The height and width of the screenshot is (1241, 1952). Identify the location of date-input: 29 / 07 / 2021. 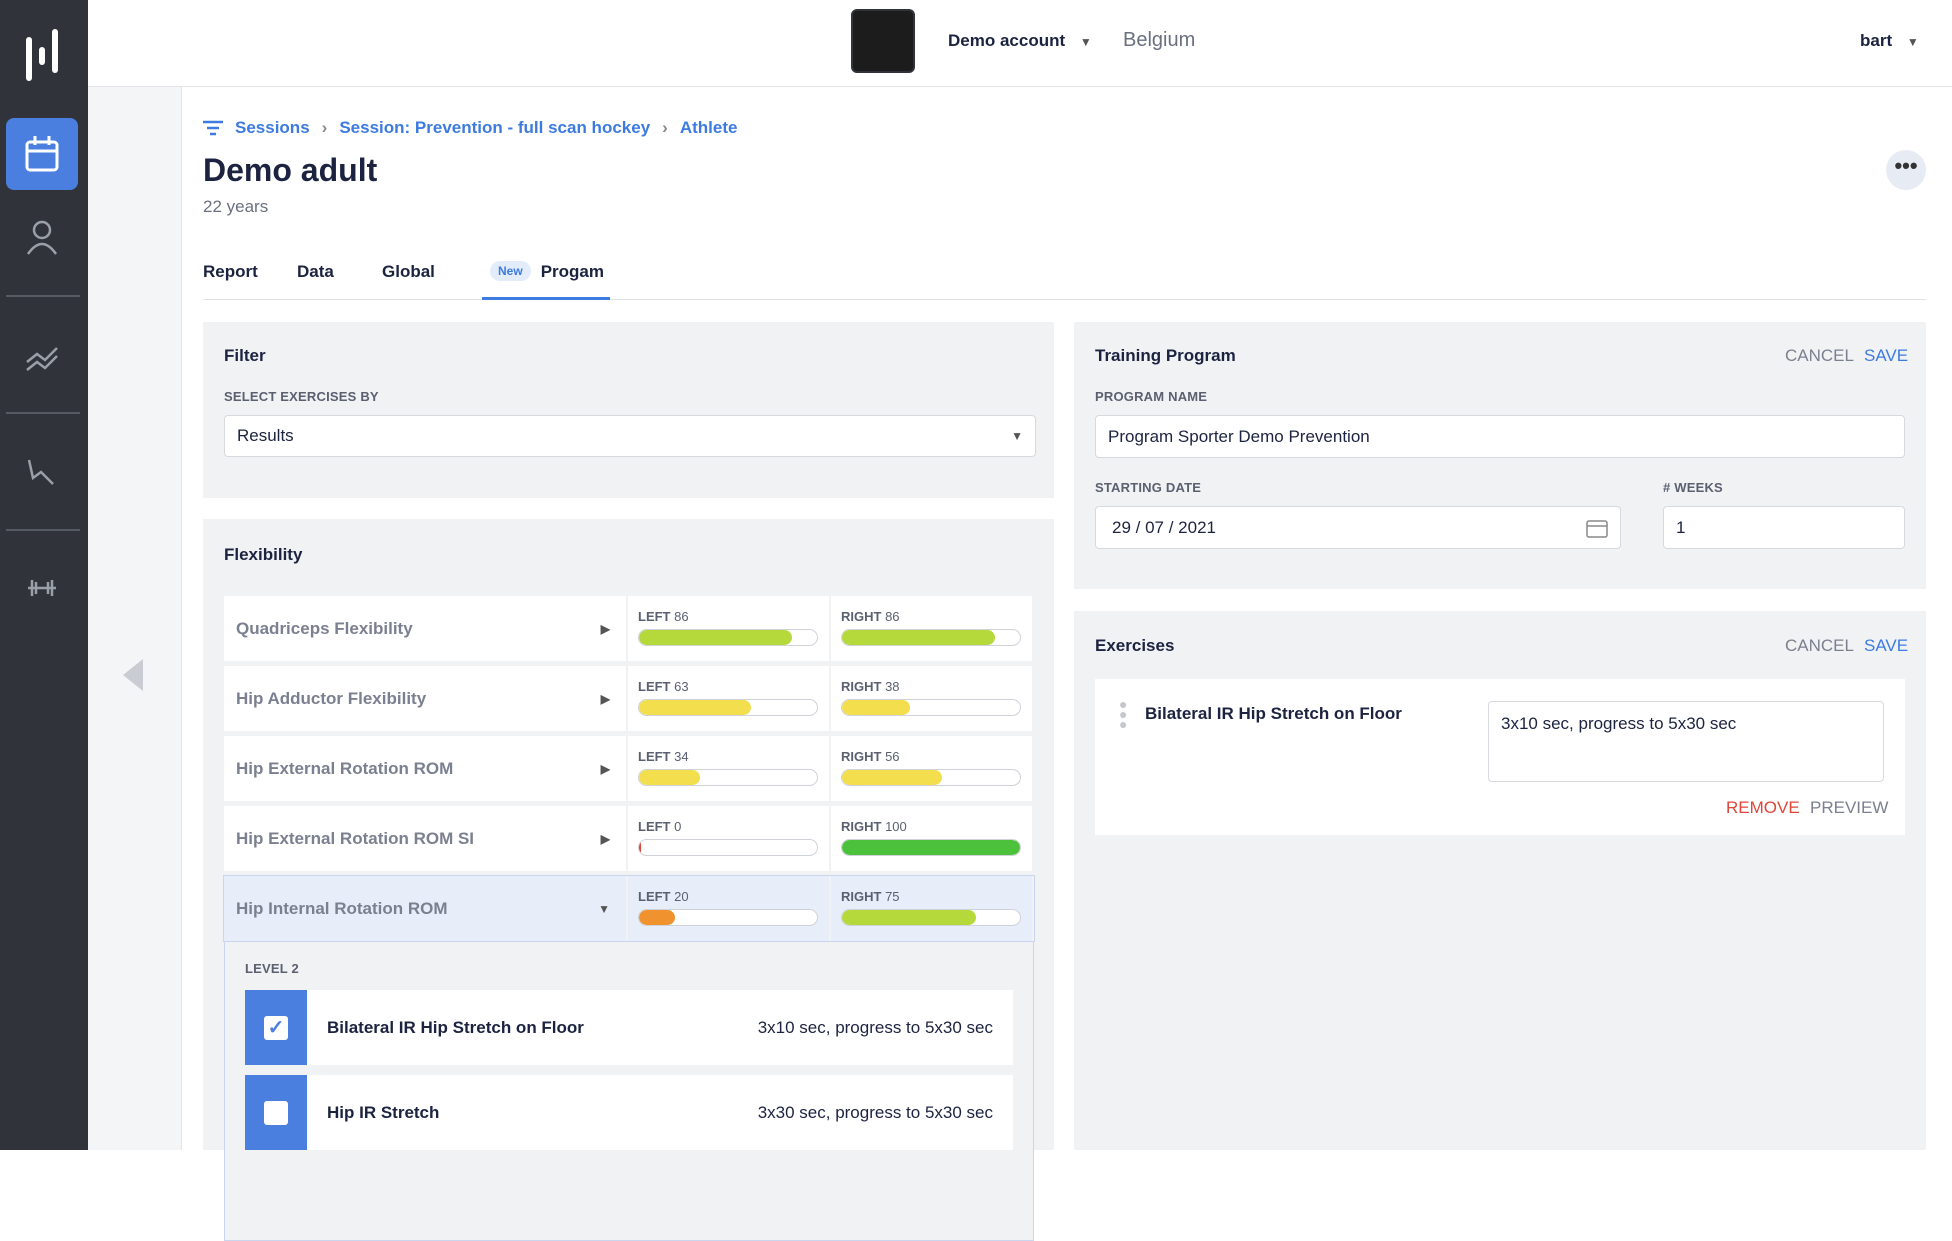
(1358, 527).